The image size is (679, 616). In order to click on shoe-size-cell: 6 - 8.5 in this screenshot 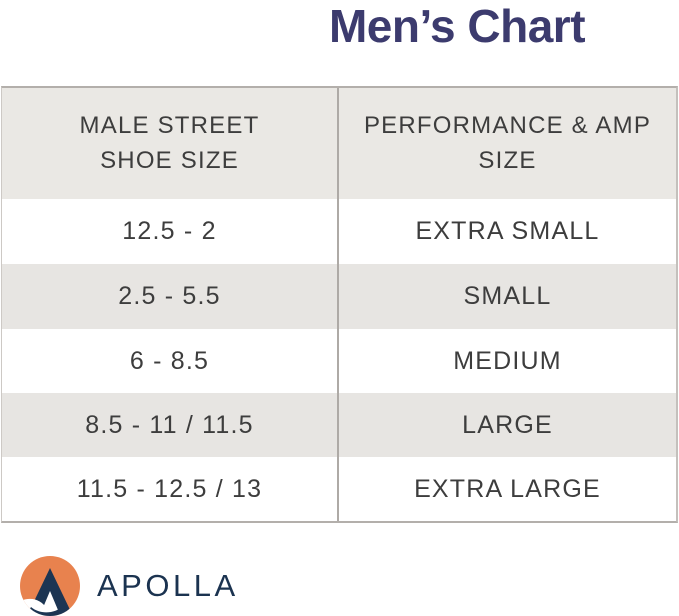, I will do `click(170, 361)`.